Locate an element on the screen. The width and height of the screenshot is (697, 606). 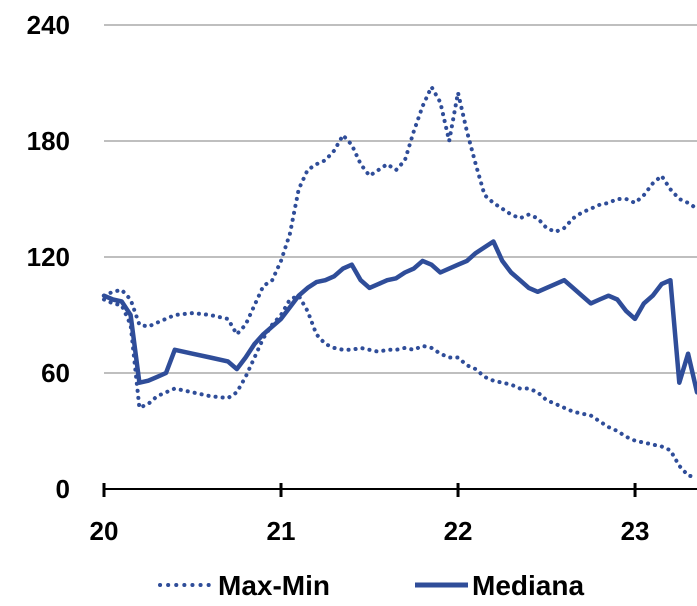
x-tick-label: 20 is located at coordinates (104, 531).